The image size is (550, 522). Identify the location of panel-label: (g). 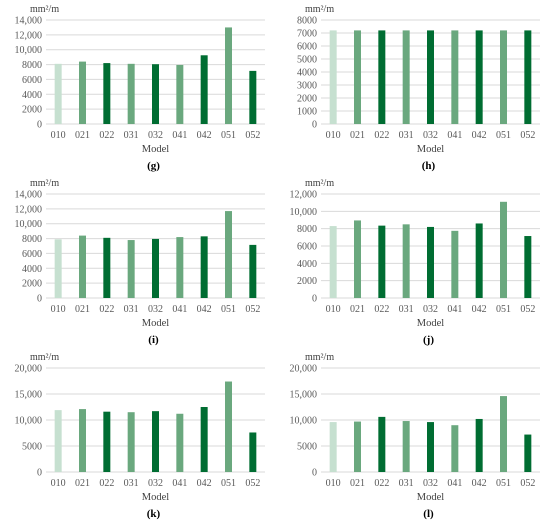
(153, 166).